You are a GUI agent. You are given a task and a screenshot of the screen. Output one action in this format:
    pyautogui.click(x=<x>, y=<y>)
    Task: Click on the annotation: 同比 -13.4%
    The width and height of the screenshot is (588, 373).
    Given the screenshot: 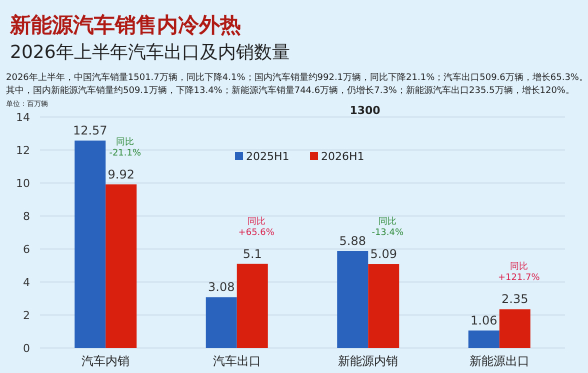 What is the action you would take?
    pyautogui.click(x=388, y=227)
    